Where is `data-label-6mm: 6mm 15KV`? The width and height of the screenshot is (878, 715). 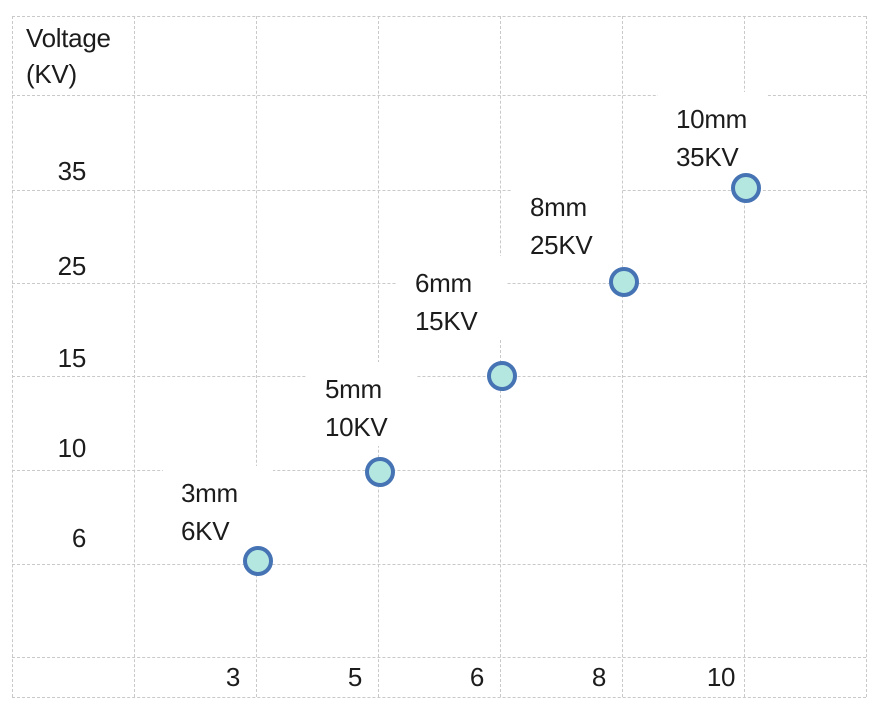
data-label-6mm: 6mm 15KV is located at coordinates (452, 298).